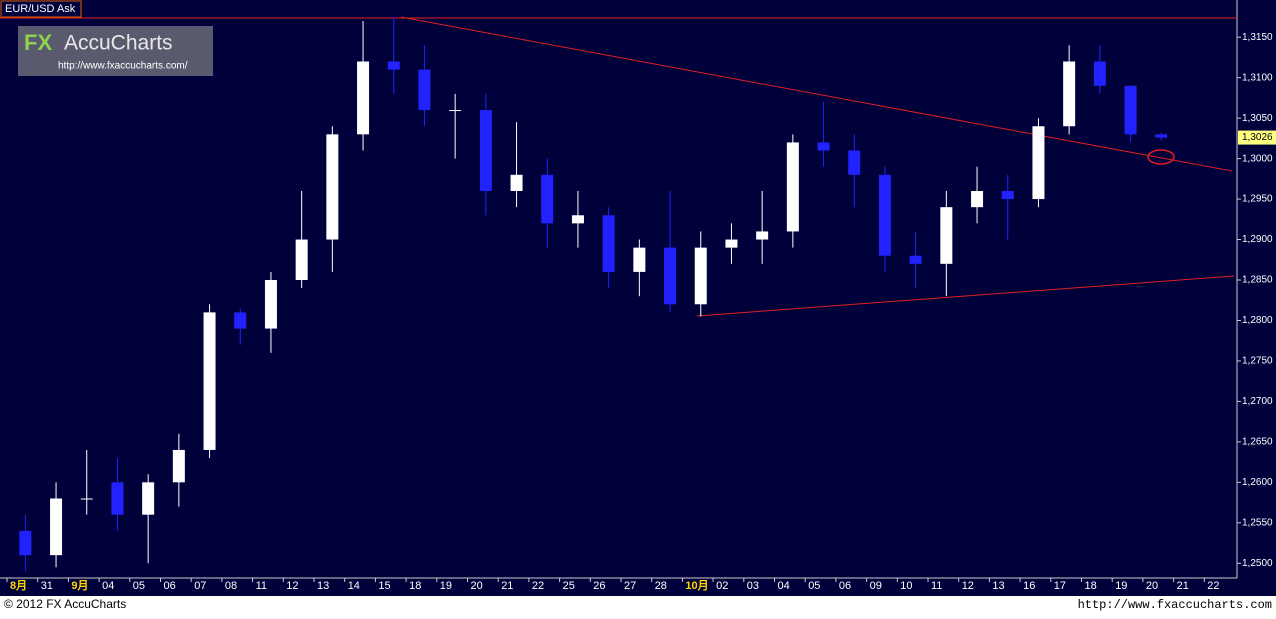 This screenshot has height=619, width=1276. I want to click on x-tick-label: 03, so click(753, 586).